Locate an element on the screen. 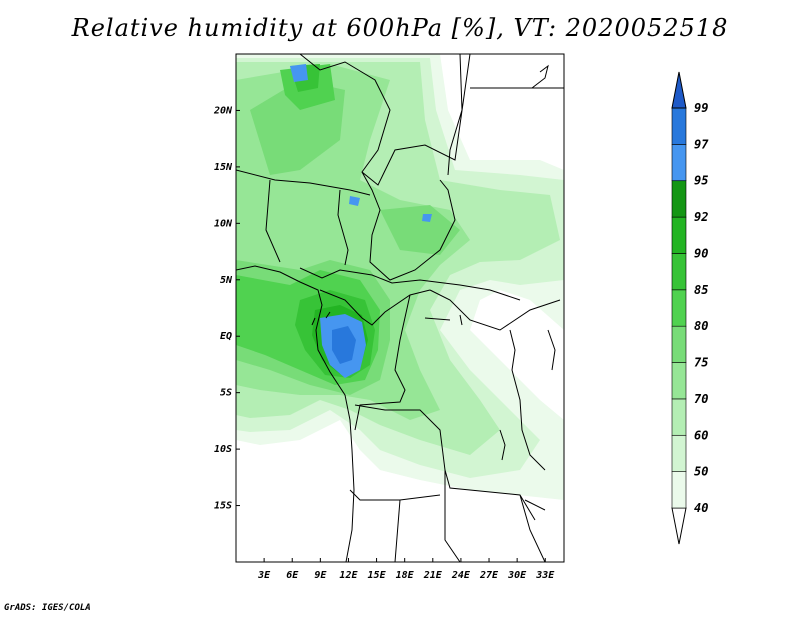 The height and width of the screenshot is (618, 800). lon-tick-label: 18E is located at coordinates (405, 575).